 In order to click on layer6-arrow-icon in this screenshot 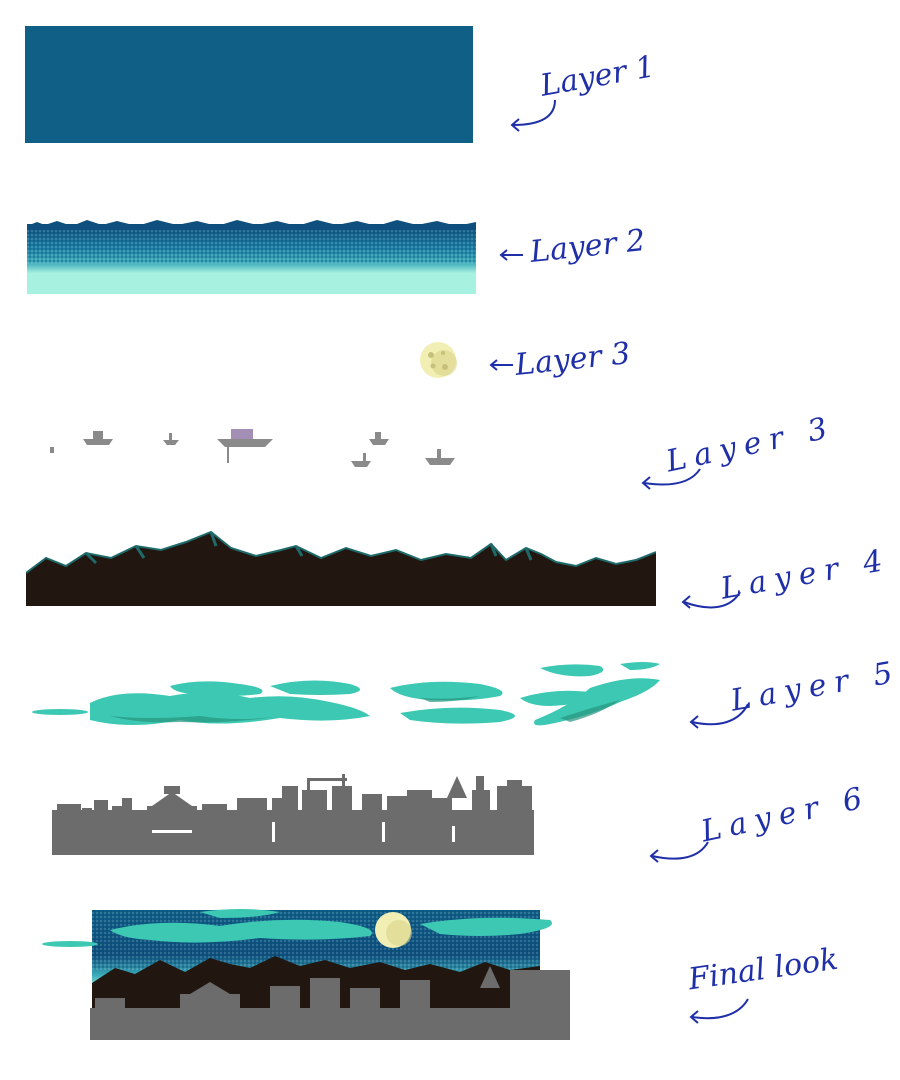, I will do `click(679, 852)`.